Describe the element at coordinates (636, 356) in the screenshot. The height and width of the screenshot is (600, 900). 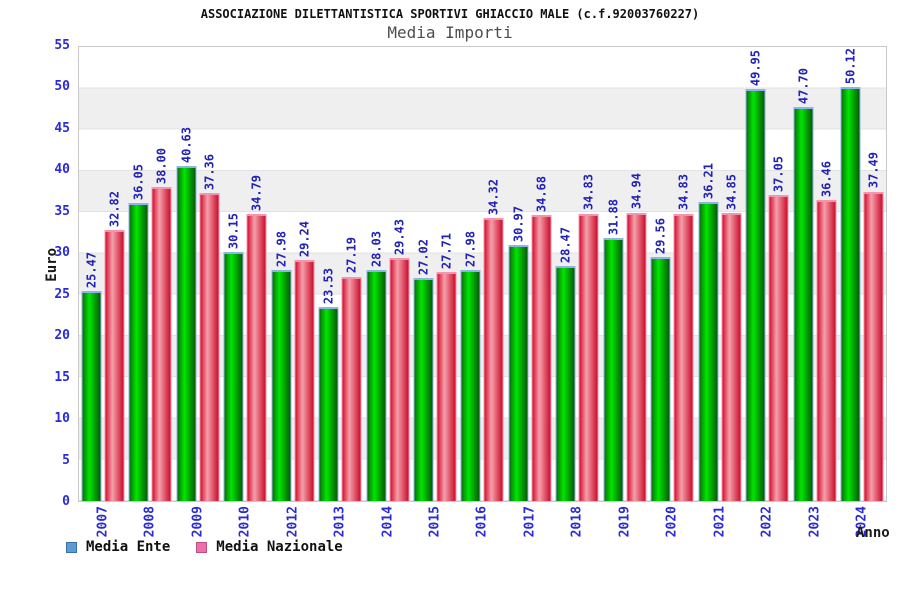
I see `bar-media-nazionale-2019` at that location.